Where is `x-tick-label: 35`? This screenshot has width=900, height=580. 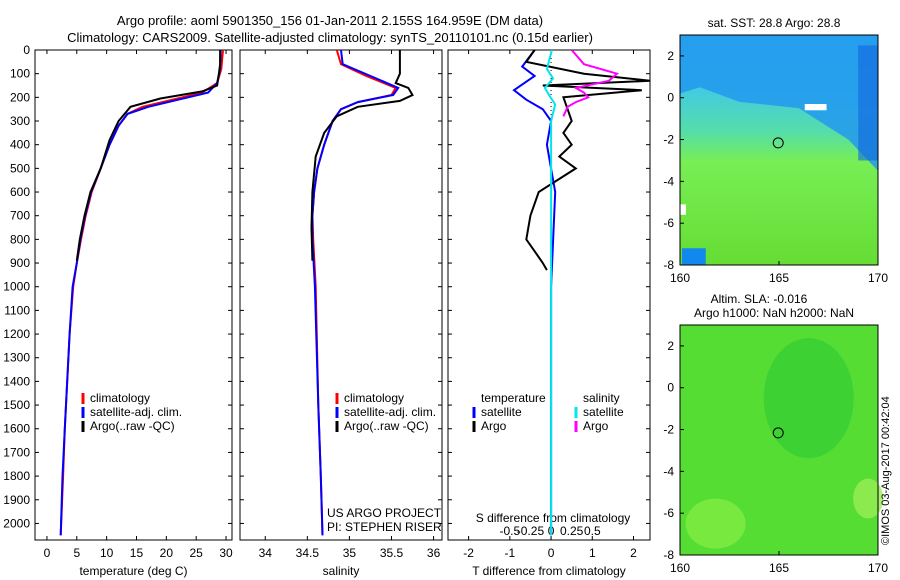
x-tick-label: 35 is located at coordinates (350, 553).